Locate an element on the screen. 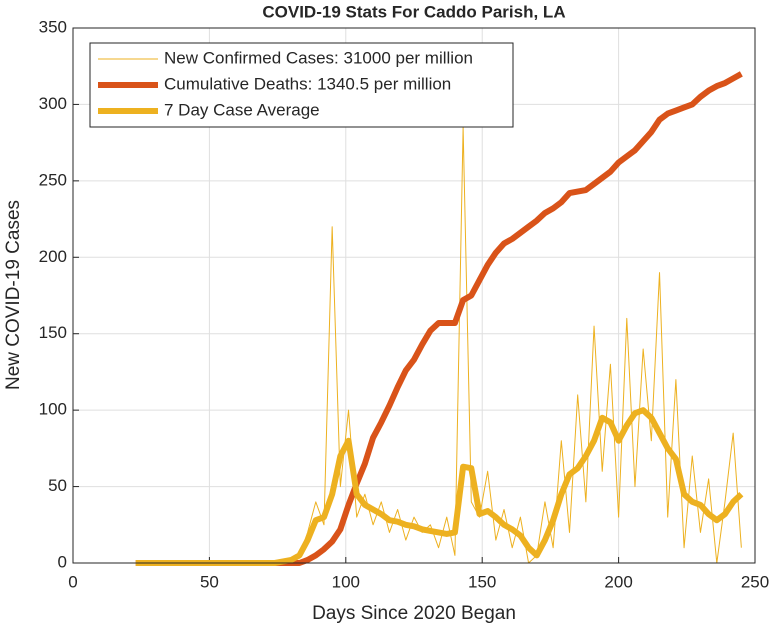 The image size is (772, 635). y-tick-label: 0 is located at coordinates (62, 561).